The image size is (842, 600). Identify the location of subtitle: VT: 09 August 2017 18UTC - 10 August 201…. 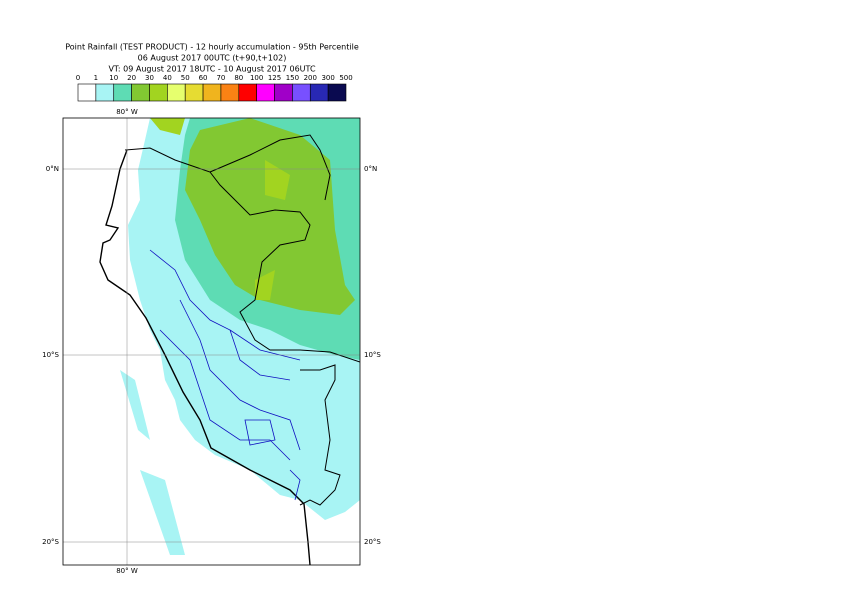
(212, 69).